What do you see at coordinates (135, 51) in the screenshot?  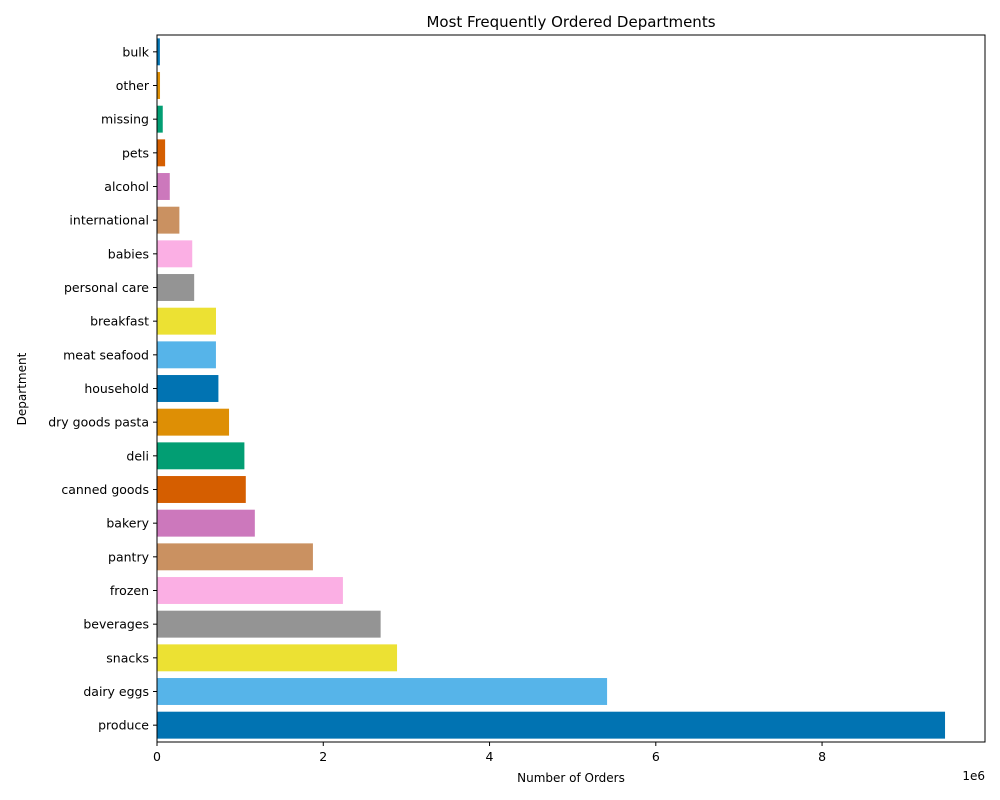 I see `y-tick-label: bulk` at bounding box center [135, 51].